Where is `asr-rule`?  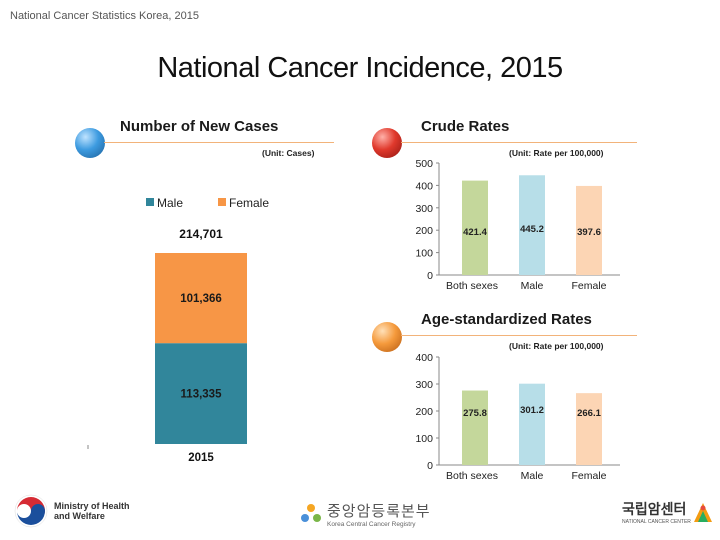 asr-rule is located at coordinates (519, 335).